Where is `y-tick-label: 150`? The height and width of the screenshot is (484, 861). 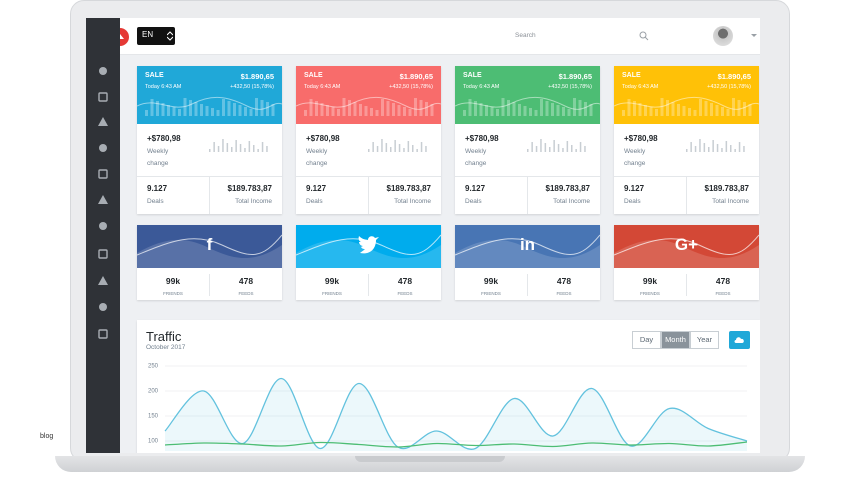
y-tick-label: 150 is located at coordinates (153, 417).